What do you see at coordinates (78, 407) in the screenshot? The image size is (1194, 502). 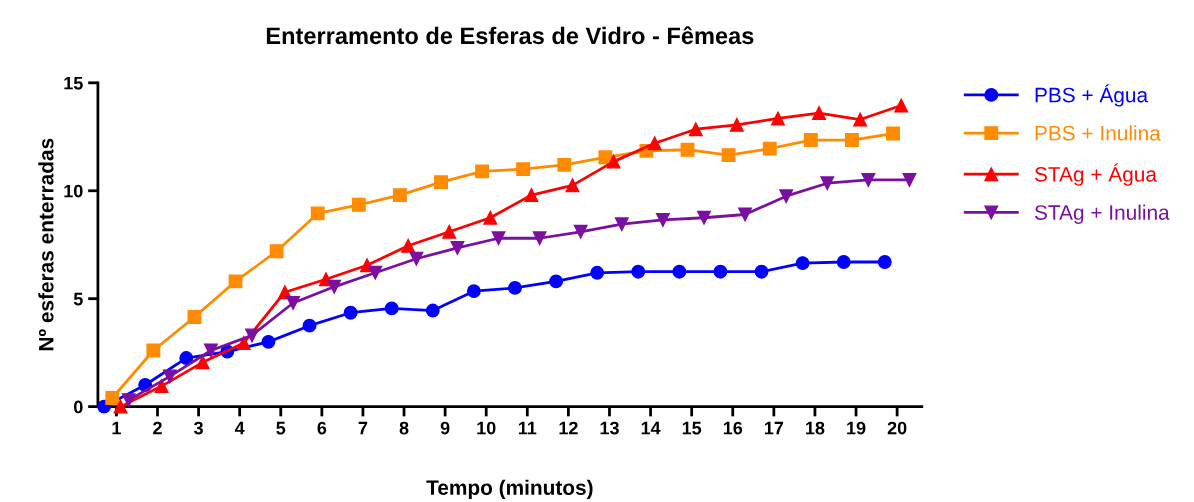 I see `y-tick-label: 0` at bounding box center [78, 407].